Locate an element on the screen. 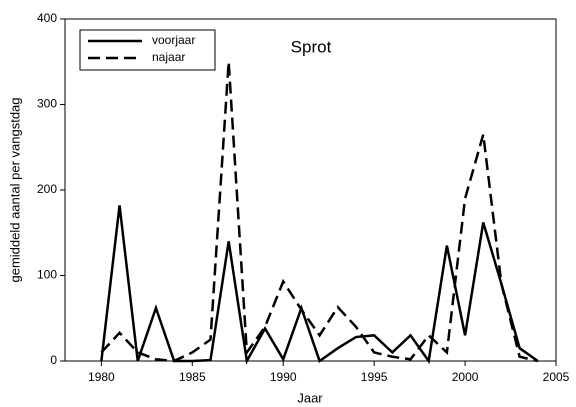  legend-label: najaar is located at coordinates (168, 57).